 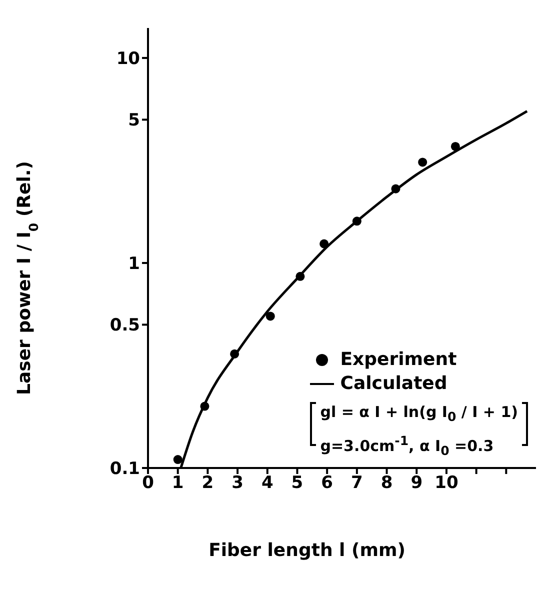 I want to click on y-tick-label: 10, so click(x=128, y=58).